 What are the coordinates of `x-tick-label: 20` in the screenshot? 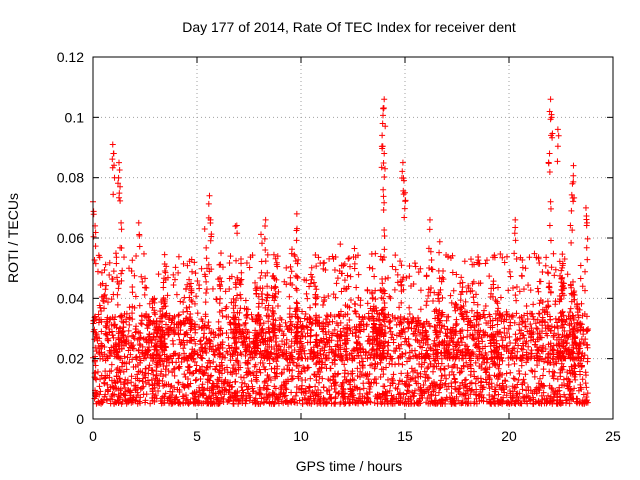 It's located at (509, 436).